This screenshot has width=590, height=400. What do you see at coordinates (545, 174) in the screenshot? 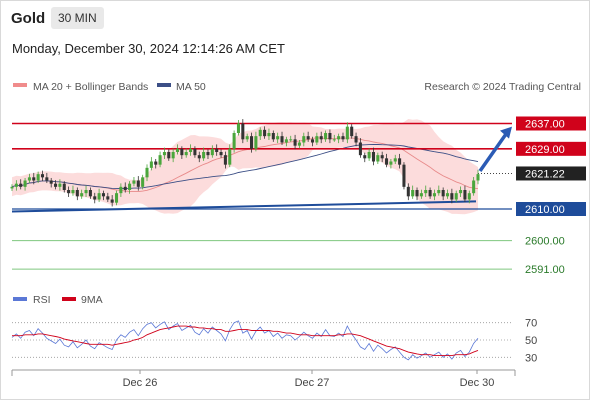
I see `current-price-label: 2621.22` at bounding box center [545, 174].